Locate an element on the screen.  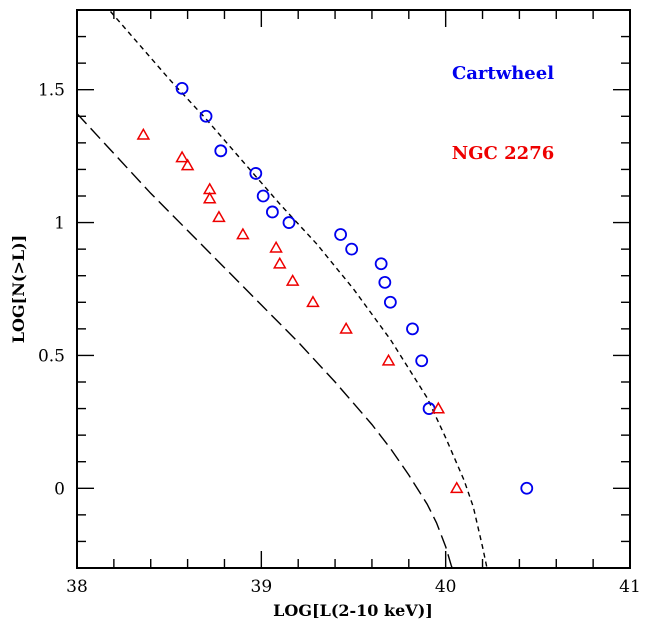
y-tick-label: 0 is located at coordinates (59, 489).